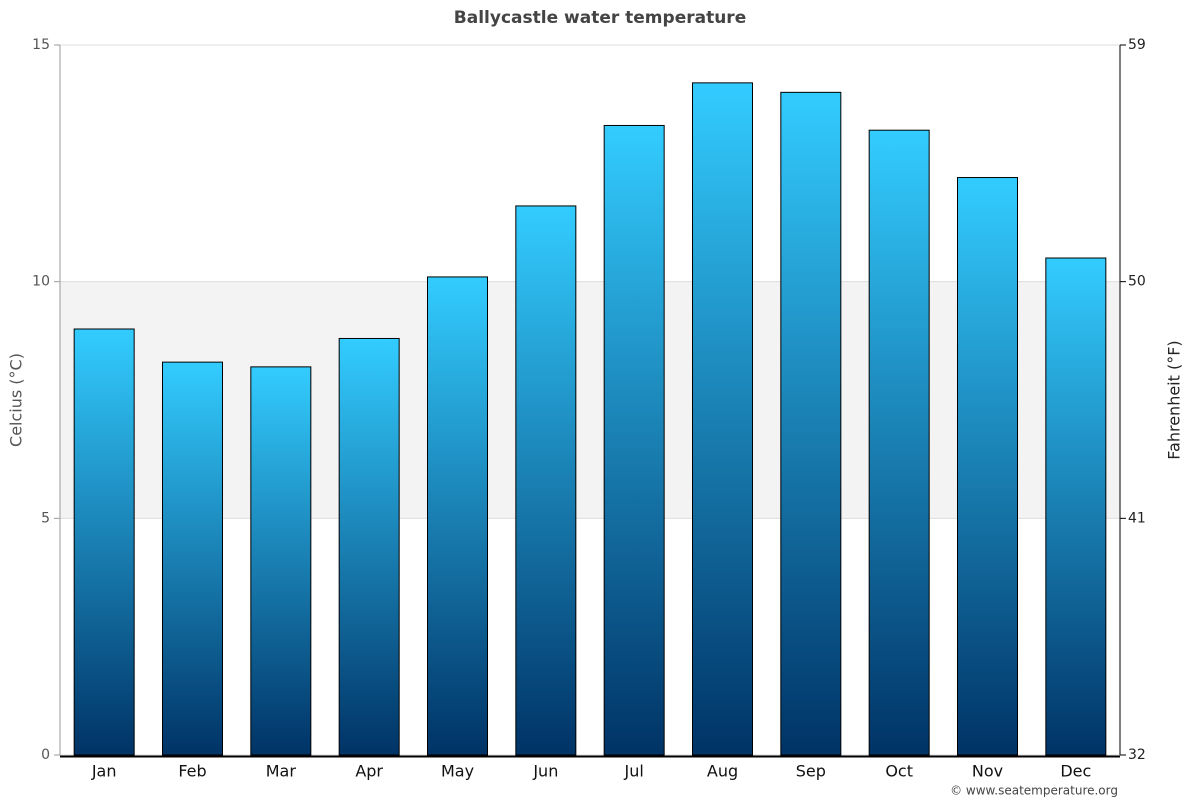 The height and width of the screenshot is (800, 1200). I want to click on y-tick-label: 0, so click(45, 755).